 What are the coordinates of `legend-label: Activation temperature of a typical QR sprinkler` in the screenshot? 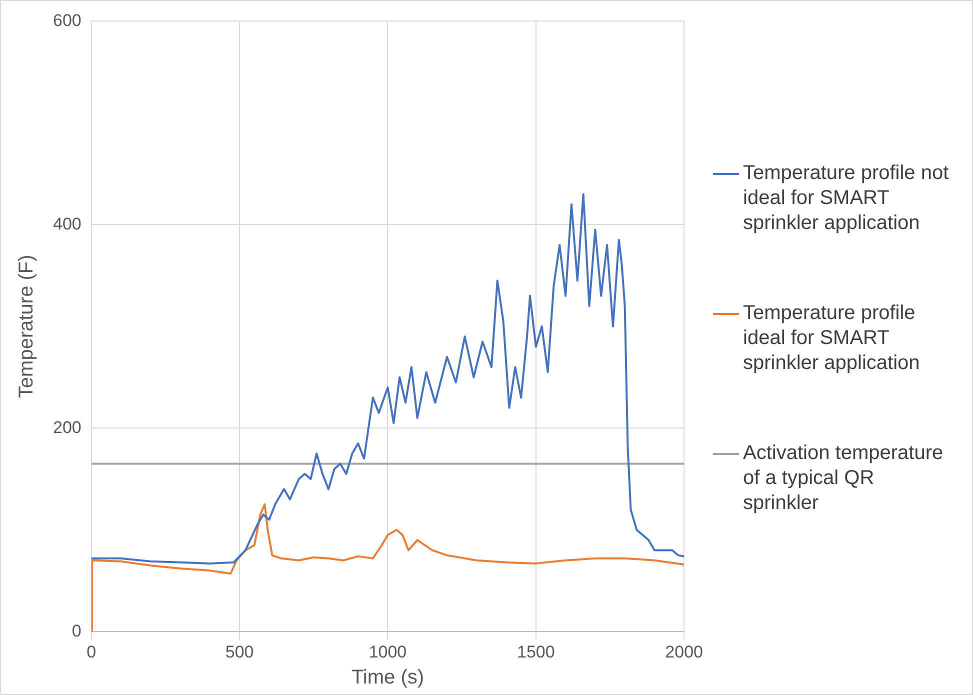 It's located at (843, 478).